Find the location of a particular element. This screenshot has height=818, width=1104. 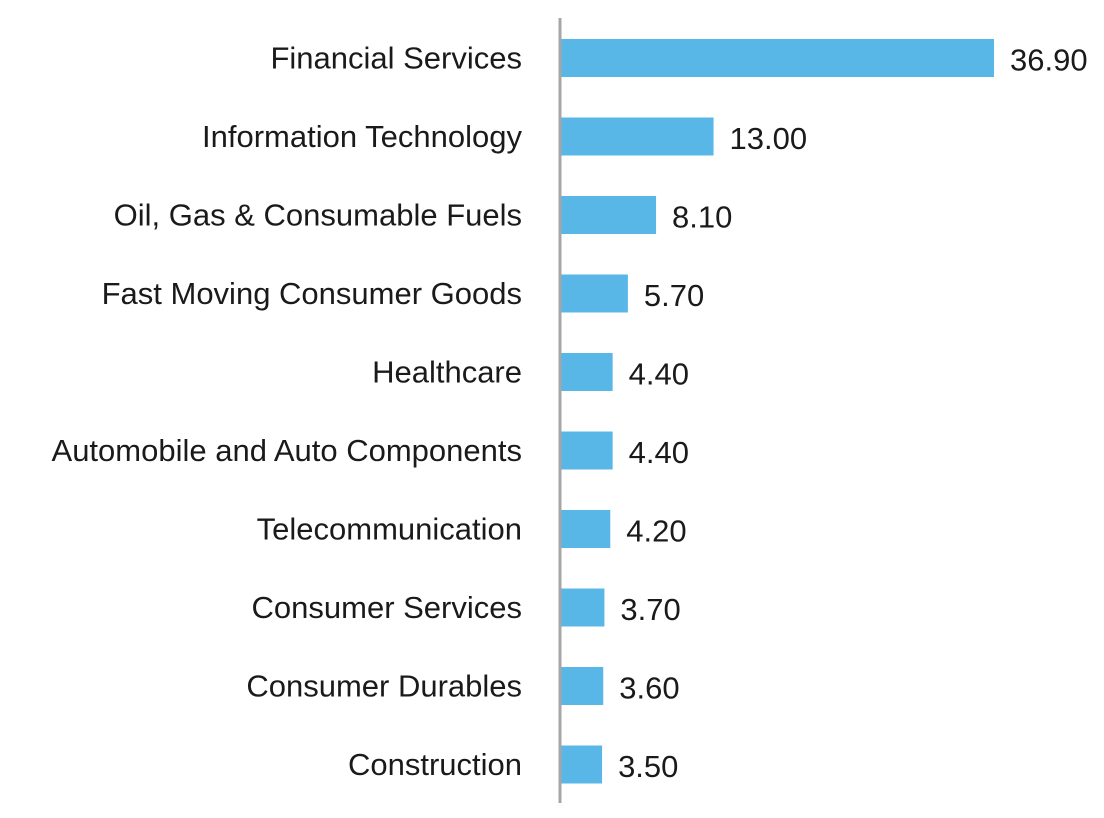

value-label: 13.00 is located at coordinates (769, 138).